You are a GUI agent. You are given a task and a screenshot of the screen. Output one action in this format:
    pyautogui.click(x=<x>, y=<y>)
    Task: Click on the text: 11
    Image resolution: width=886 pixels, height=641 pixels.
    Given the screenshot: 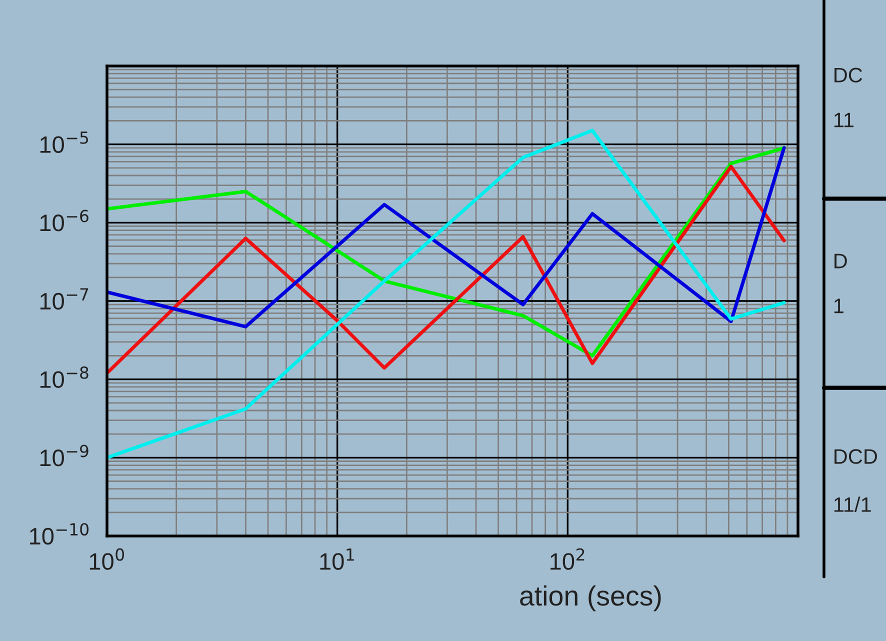 What is the action you would take?
    pyautogui.click(x=844, y=120)
    